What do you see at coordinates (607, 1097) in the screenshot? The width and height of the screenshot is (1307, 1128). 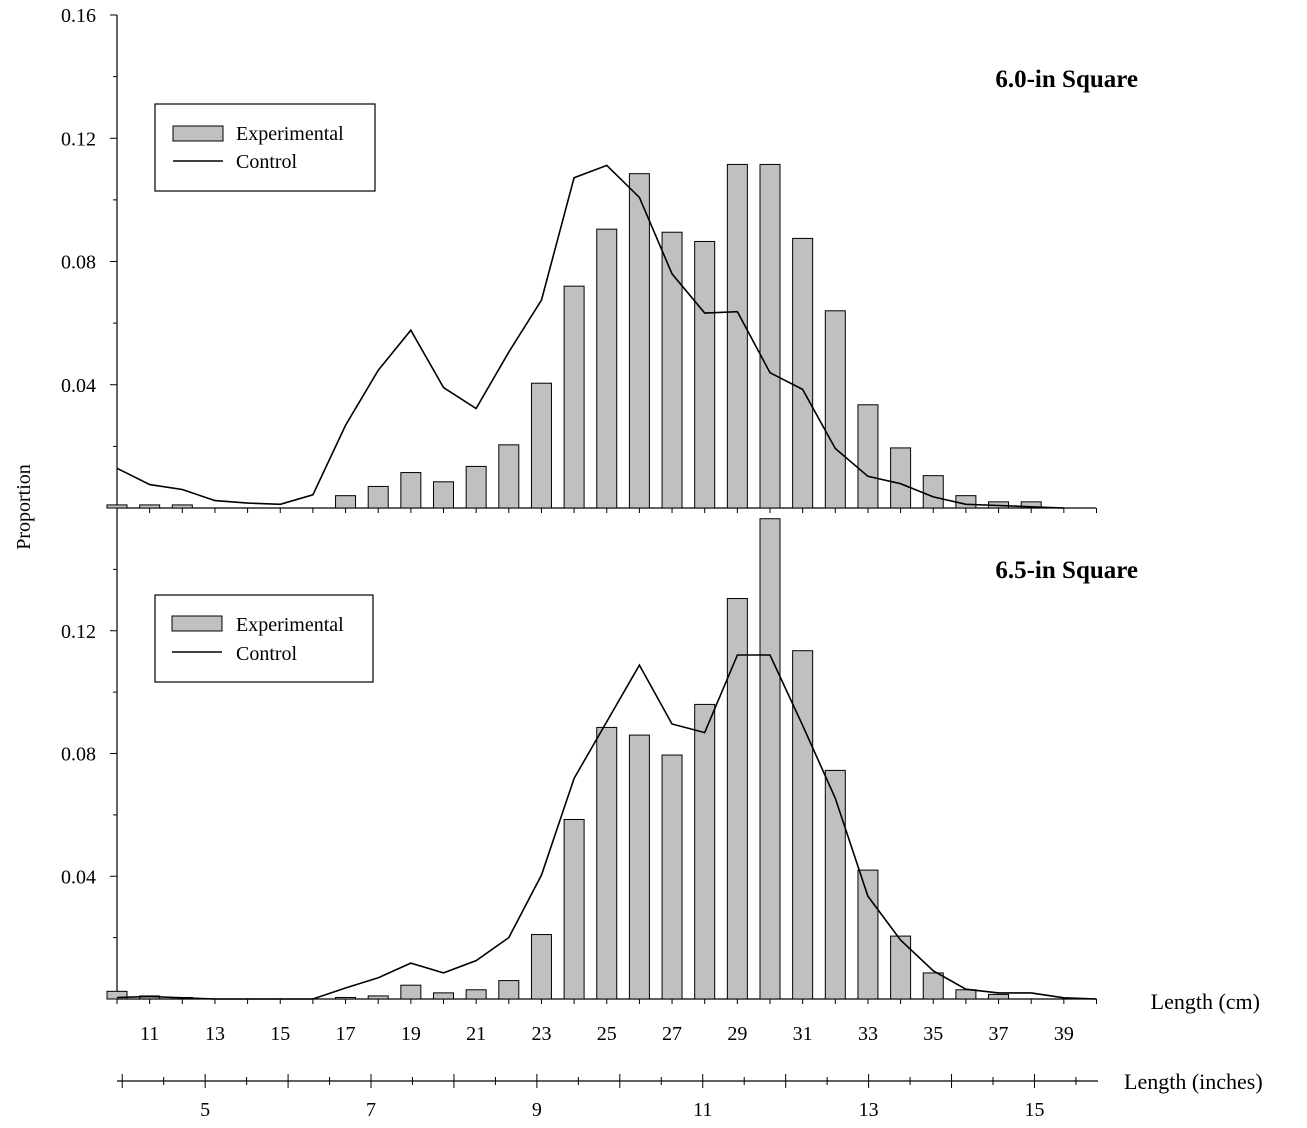 I see `inch-axis: 5 7 9 11 13 15` at bounding box center [607, 1097].